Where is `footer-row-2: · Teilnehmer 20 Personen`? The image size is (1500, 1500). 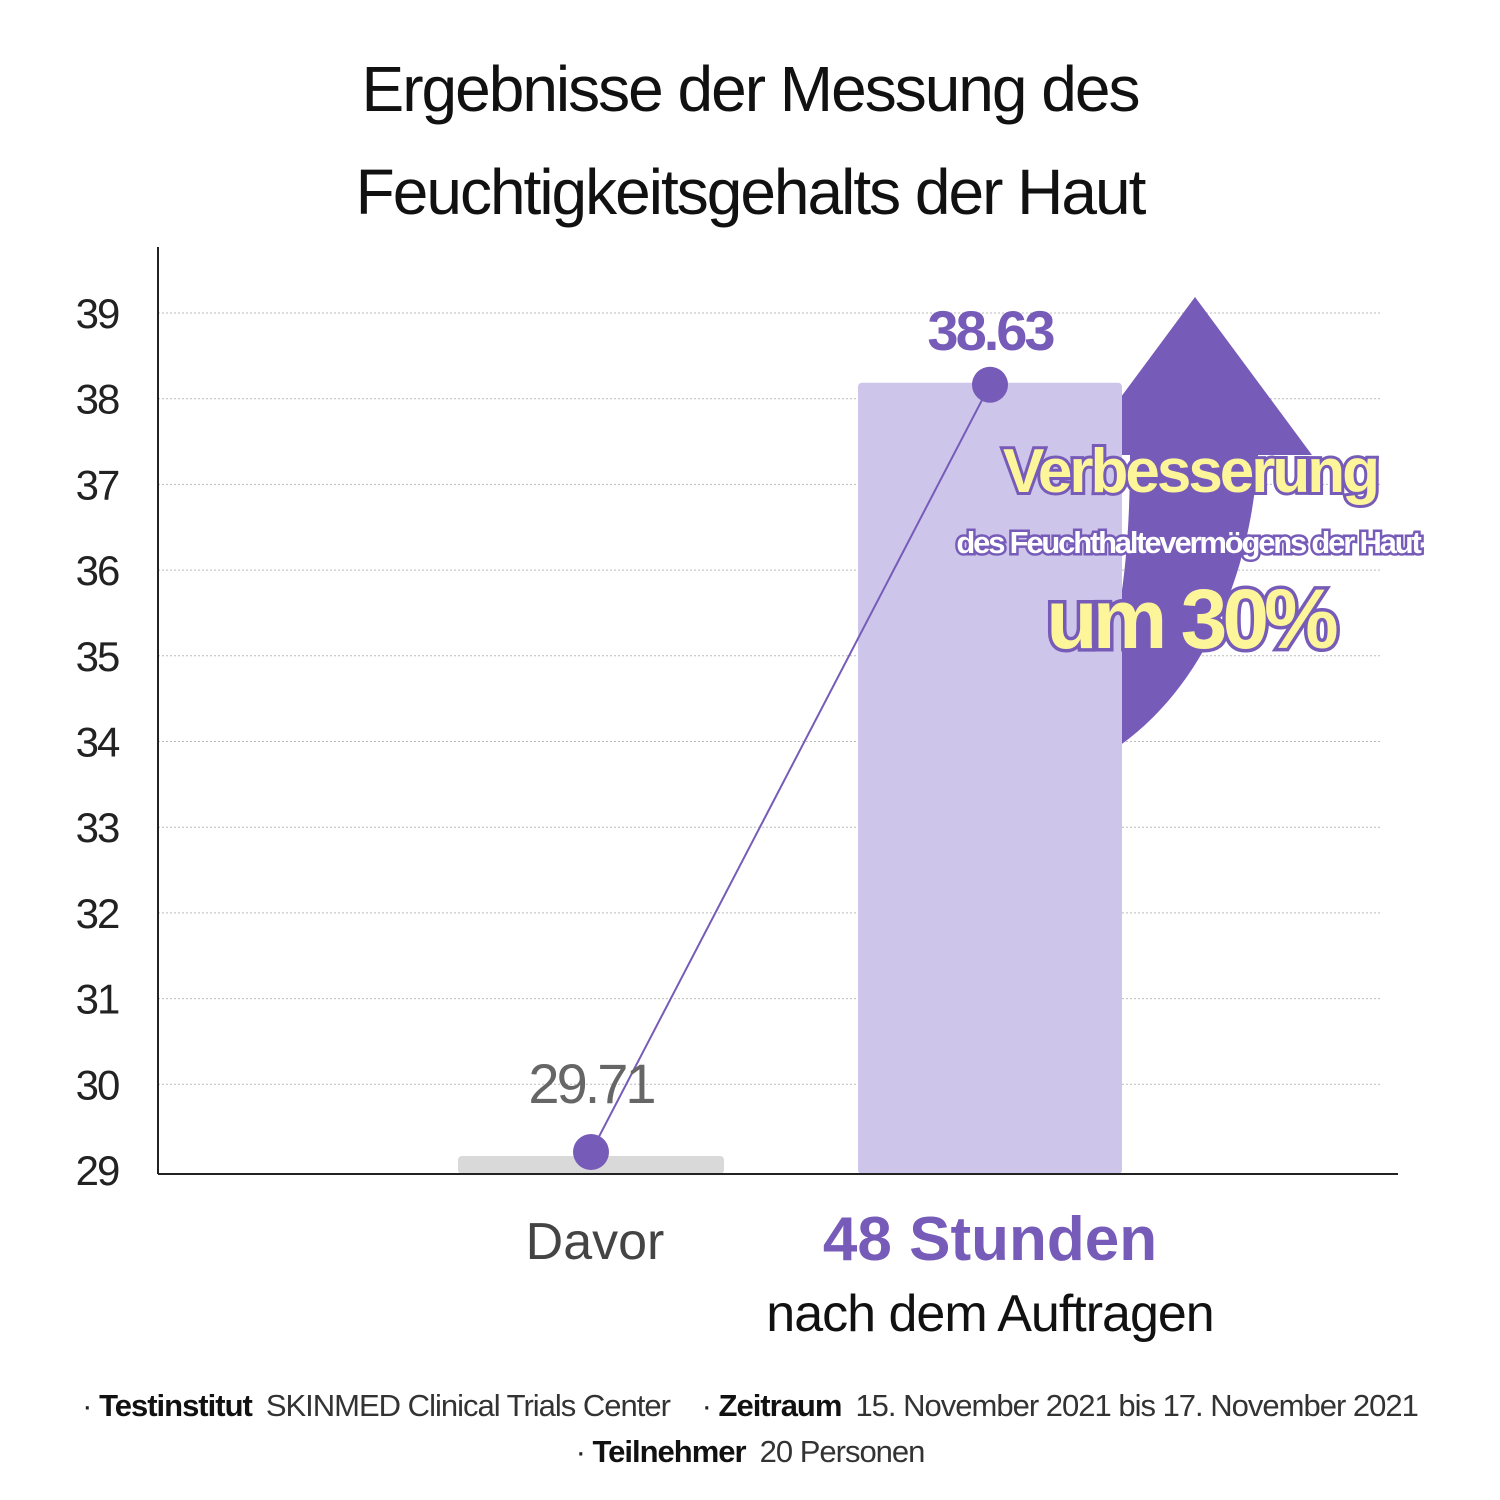
footer-row-2: · Teilnehmer 20 Personen is located at coordinates (750, 1452).